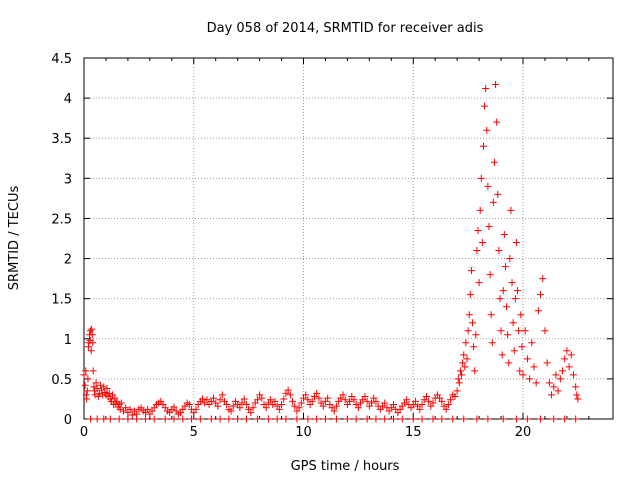 The height and width of the screenshot is (480, 640). What do you see at coordinates (84, 432) in the screenshot?
I see `x-tick-label: 0` at bounding box center [84, 432].